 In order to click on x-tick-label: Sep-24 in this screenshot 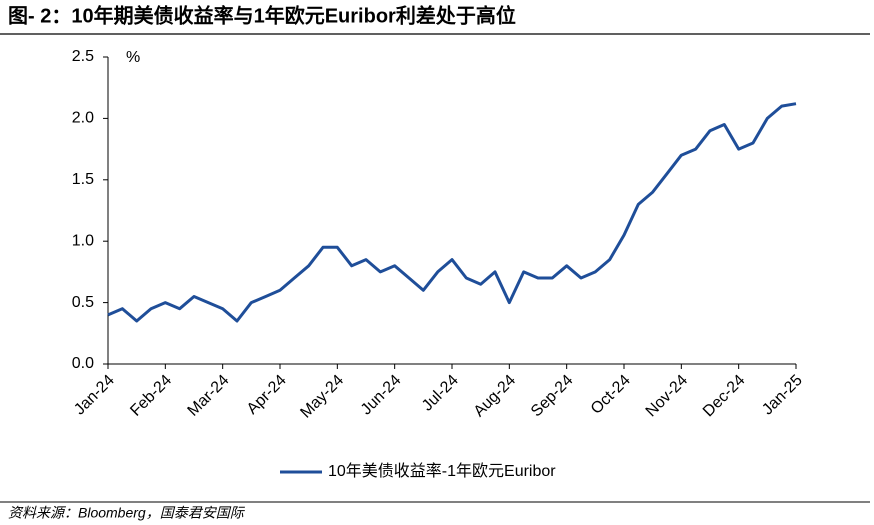, I will do `click(552, 396)`.